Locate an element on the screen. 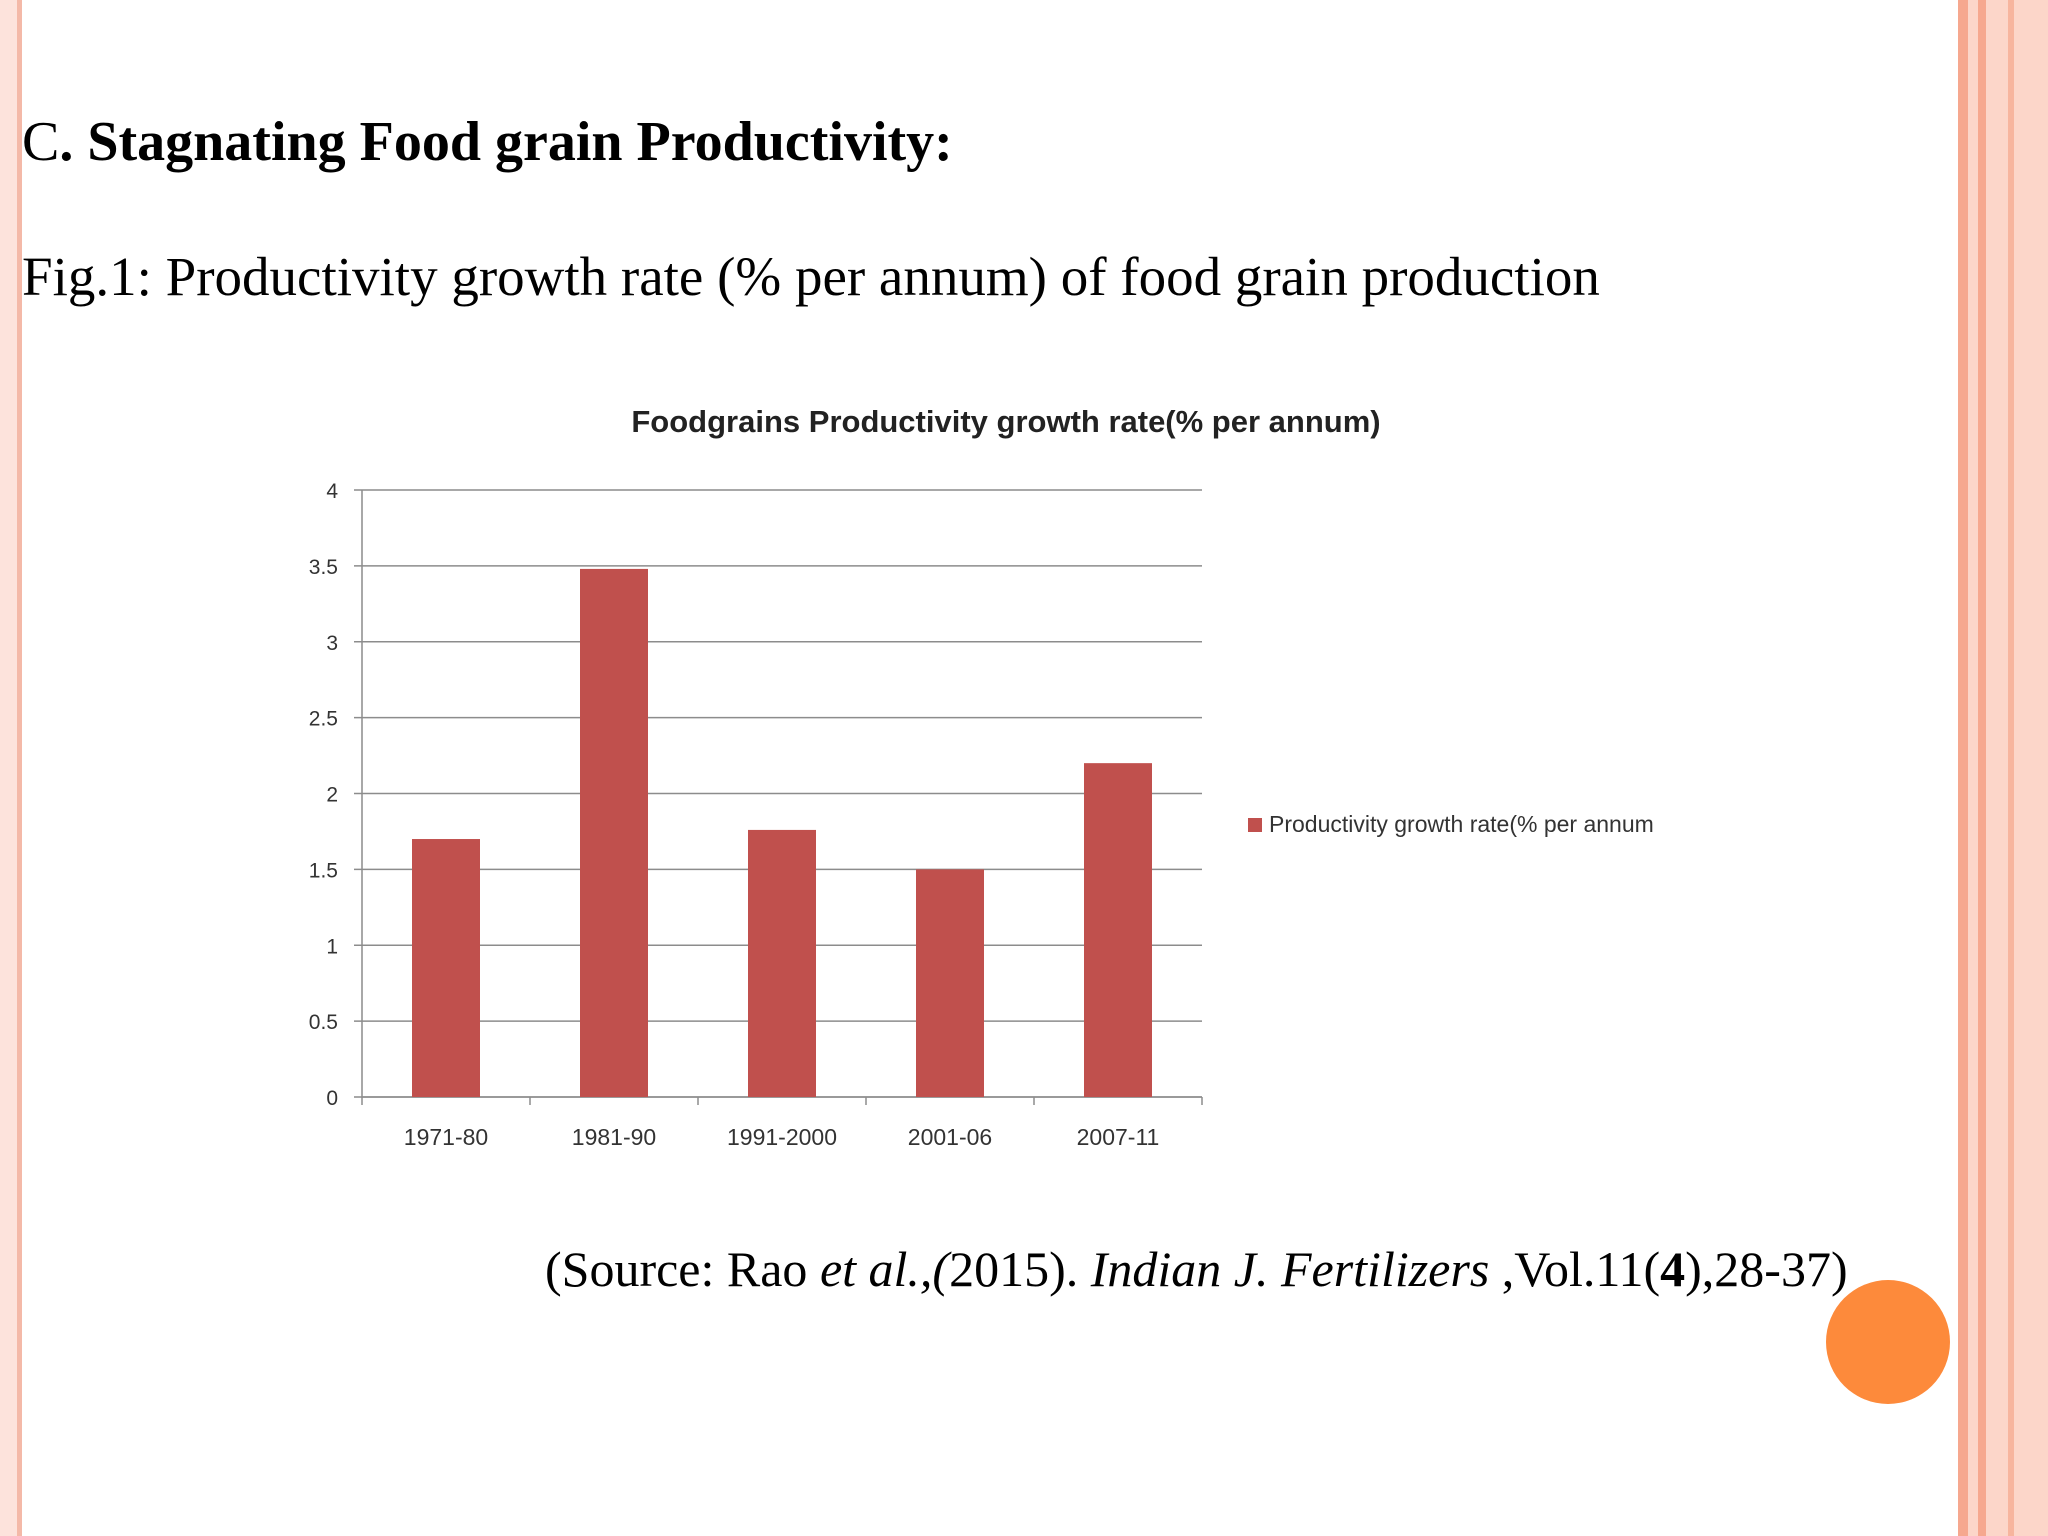  source-volume: ,Vol.11( is located at coordinates (1575, 1269).